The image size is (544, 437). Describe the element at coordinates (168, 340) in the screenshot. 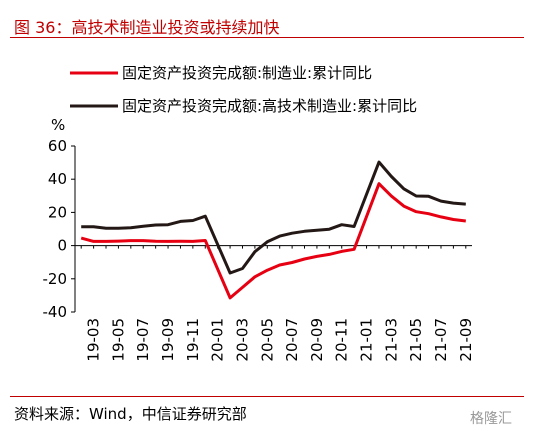

I see `x-tick-label: 19-09` at that location.